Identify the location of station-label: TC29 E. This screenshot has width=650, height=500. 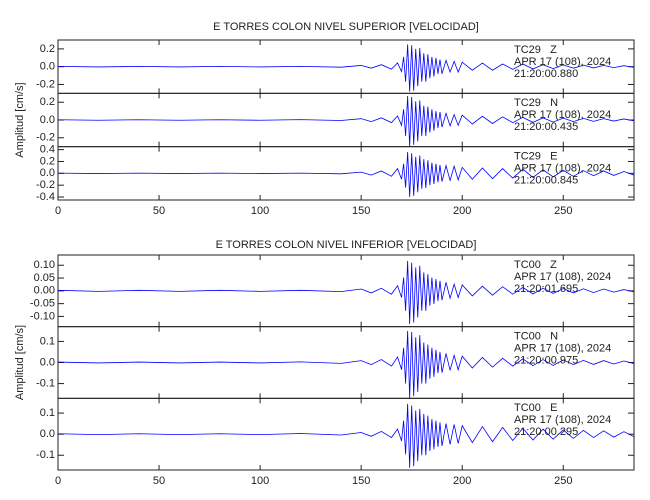
(535, 157).